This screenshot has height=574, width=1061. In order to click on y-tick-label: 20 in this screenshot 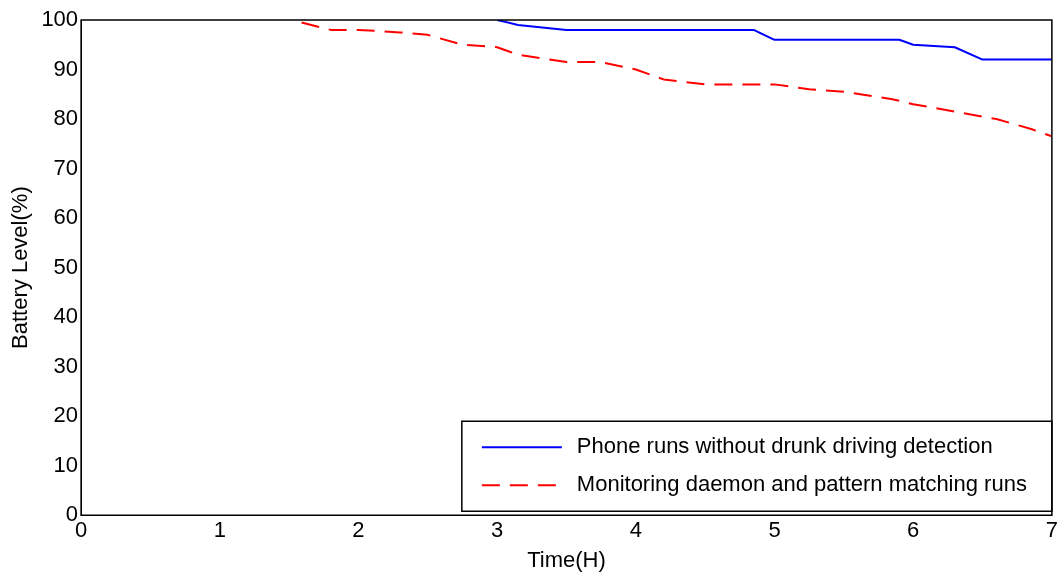, I will do `click(66, 415)`.